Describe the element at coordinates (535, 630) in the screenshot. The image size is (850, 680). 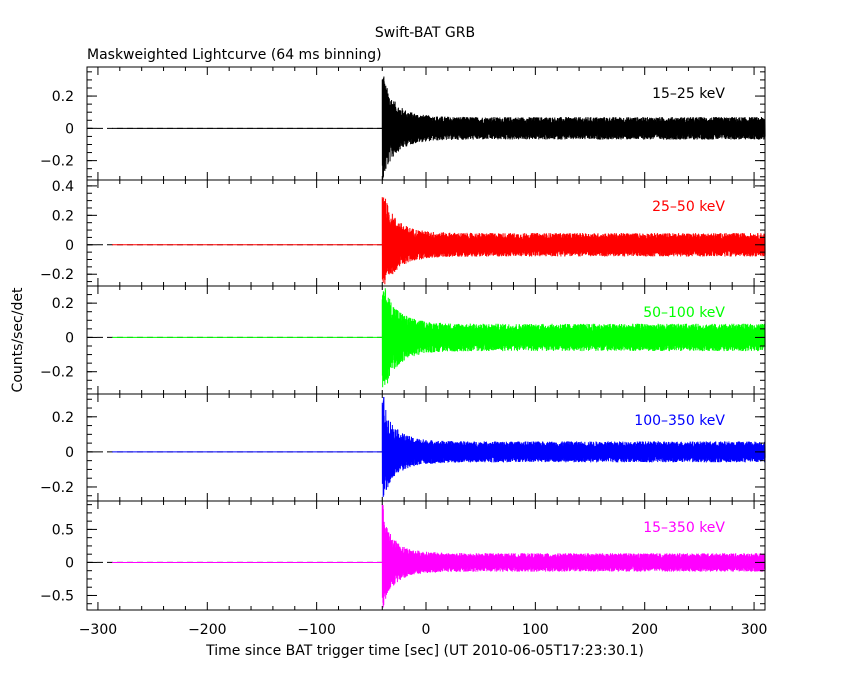
I see `x-tick-label: 100` at that location.